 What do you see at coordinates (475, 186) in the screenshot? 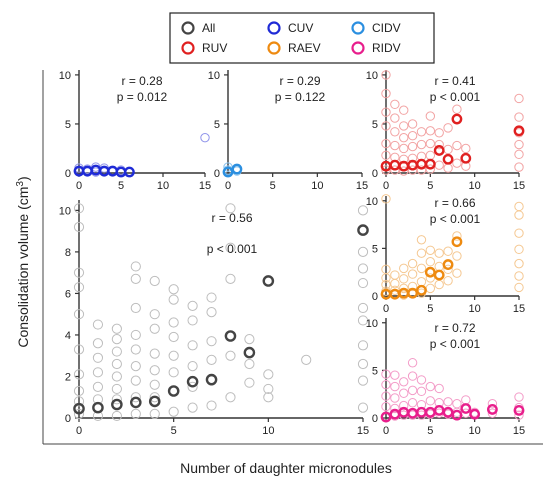
I see `ruv-x-tick-label: 10` at bounding box center [475, 186].